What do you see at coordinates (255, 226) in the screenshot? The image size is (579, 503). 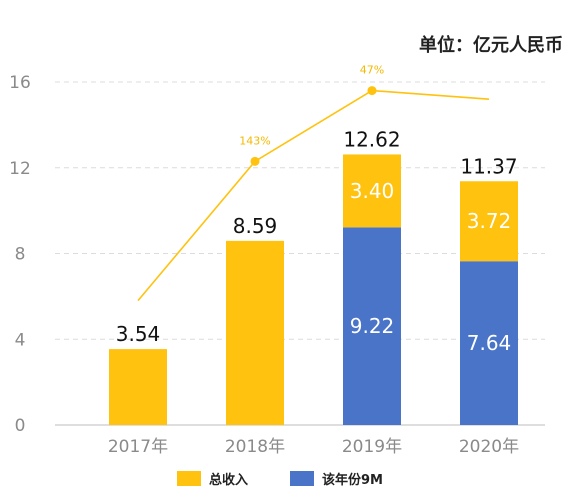 I see `bar-total-label: 8.59` at bounding box center [255, 226].